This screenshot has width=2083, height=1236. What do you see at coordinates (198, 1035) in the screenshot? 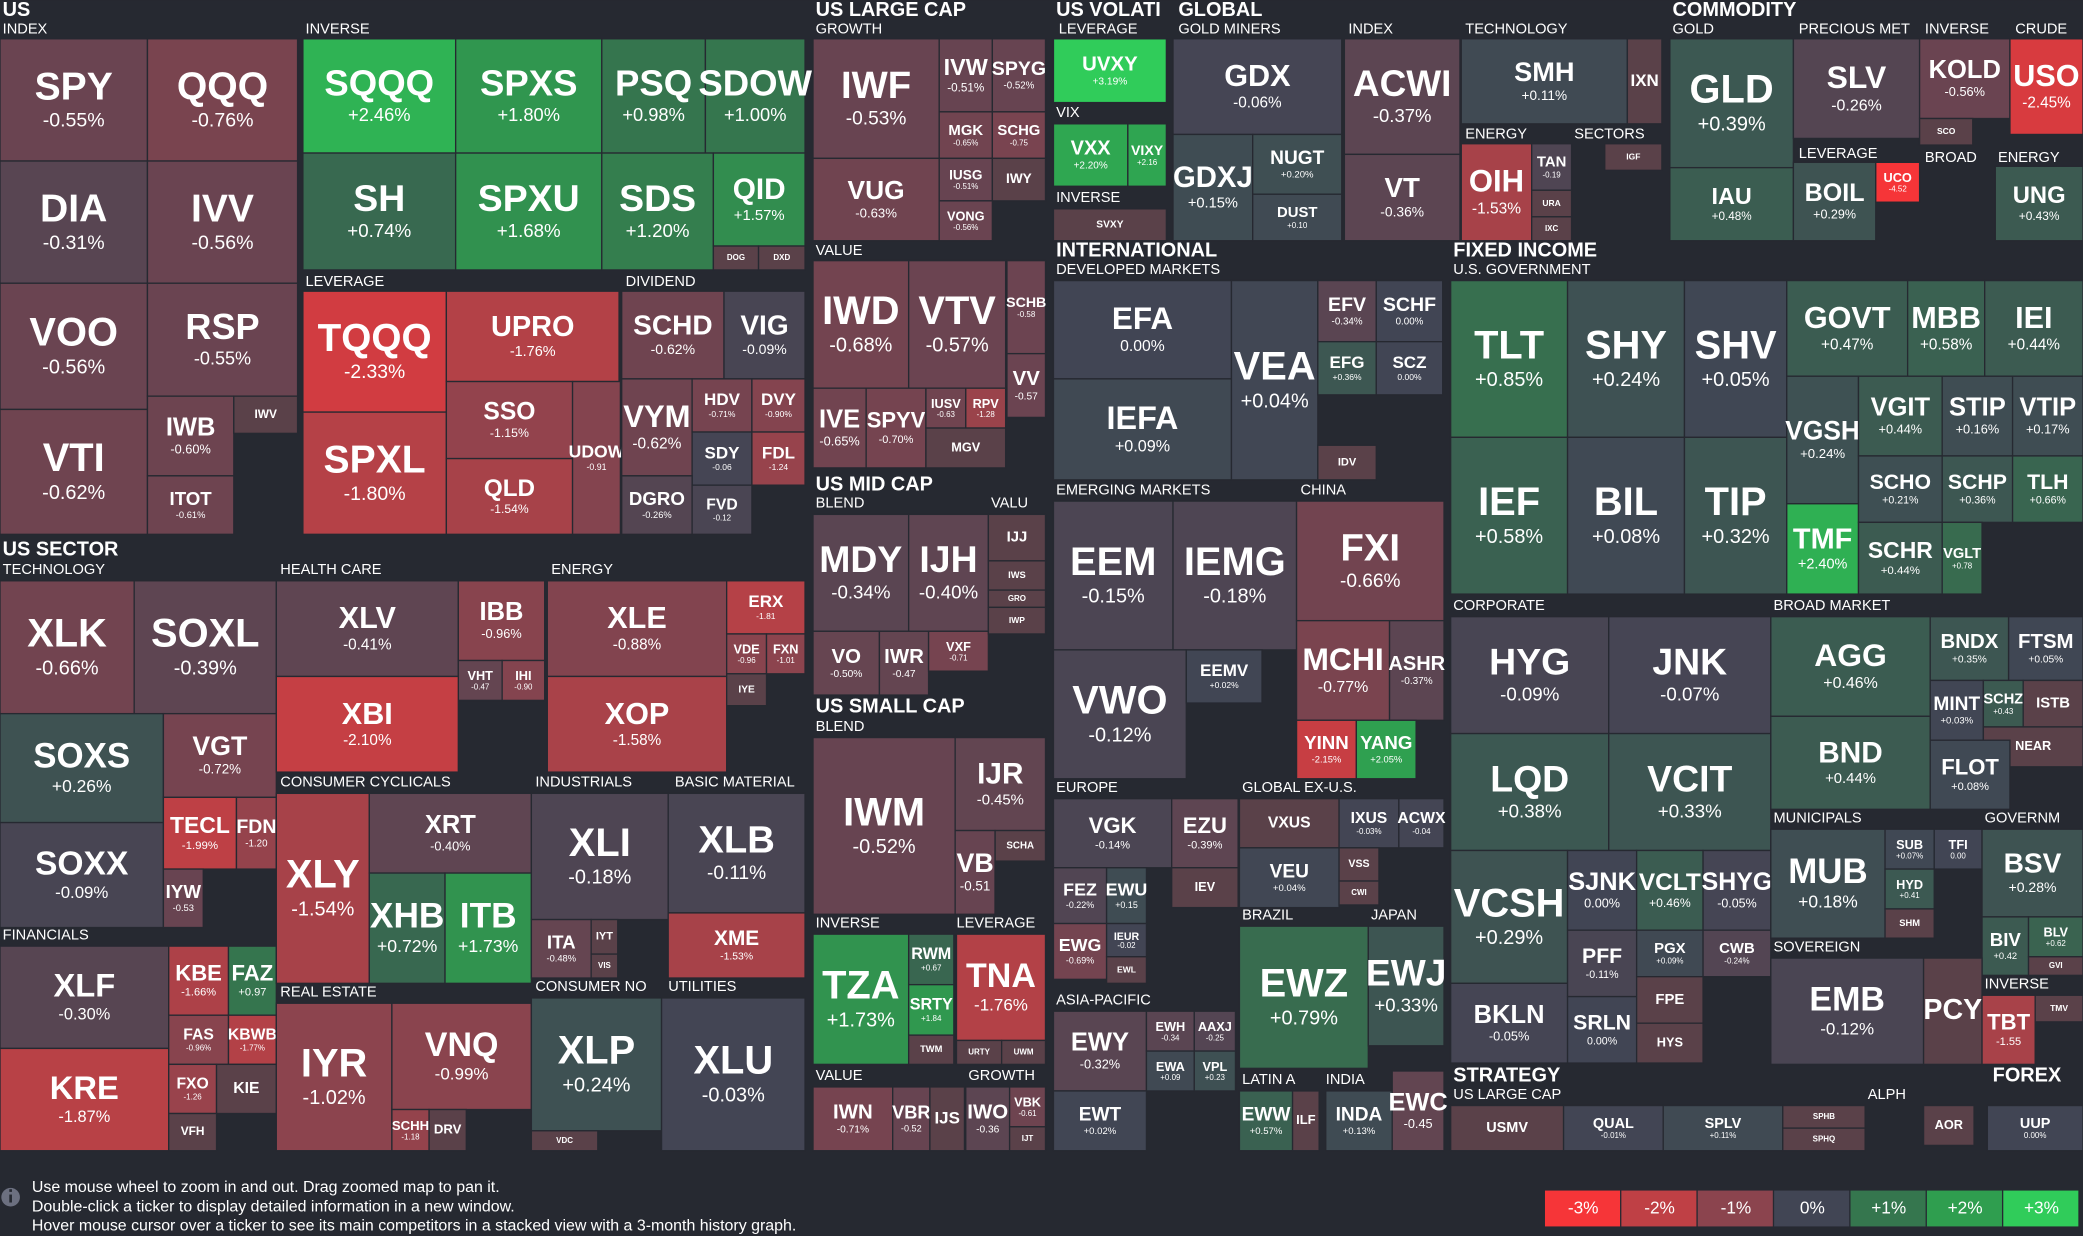
I see `ticker: FAS` at bounding box center [198, 1035].